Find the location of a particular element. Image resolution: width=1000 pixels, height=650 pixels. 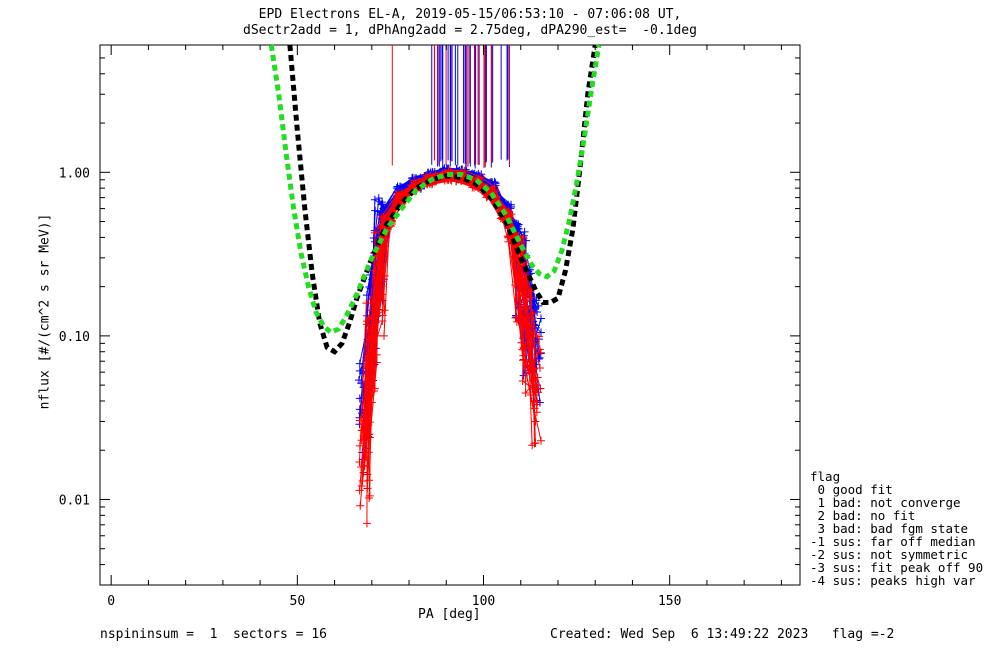

legend-item: -3 sus: fit peak off 90 is located at coordinates (897, 567).